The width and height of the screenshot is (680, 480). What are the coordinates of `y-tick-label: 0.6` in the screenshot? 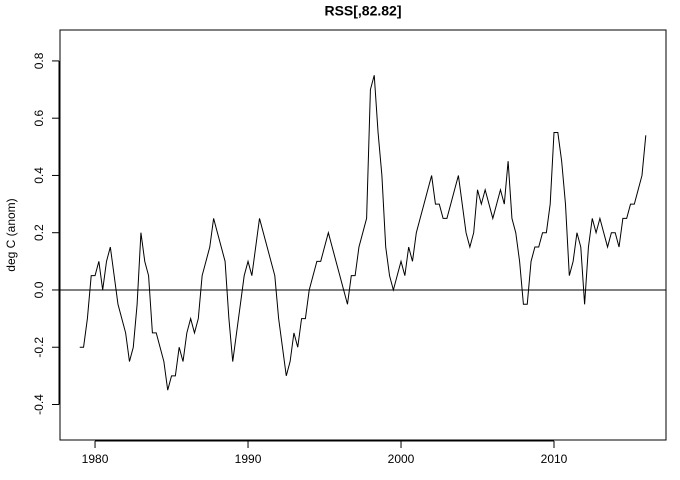 It's located at (39, 118).